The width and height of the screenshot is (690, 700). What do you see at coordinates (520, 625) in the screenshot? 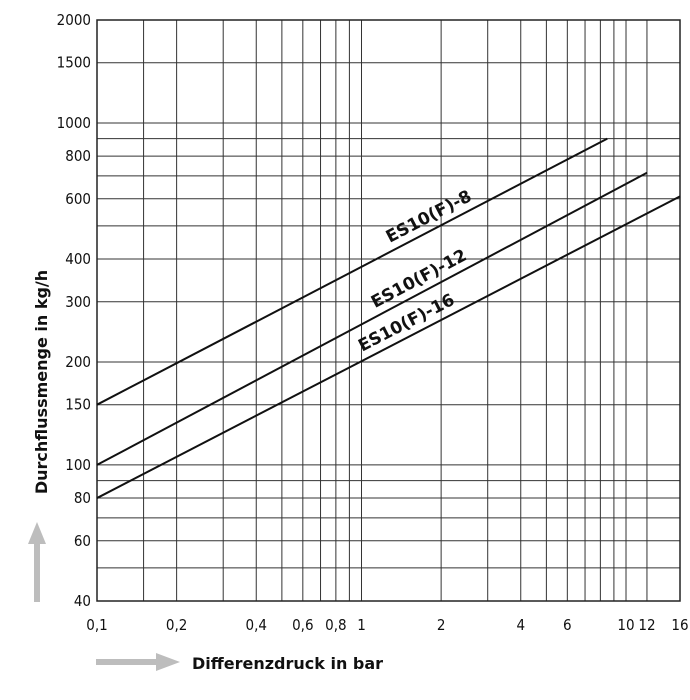
I see `x-tick-label: 4` at bounding box center [520, 625].